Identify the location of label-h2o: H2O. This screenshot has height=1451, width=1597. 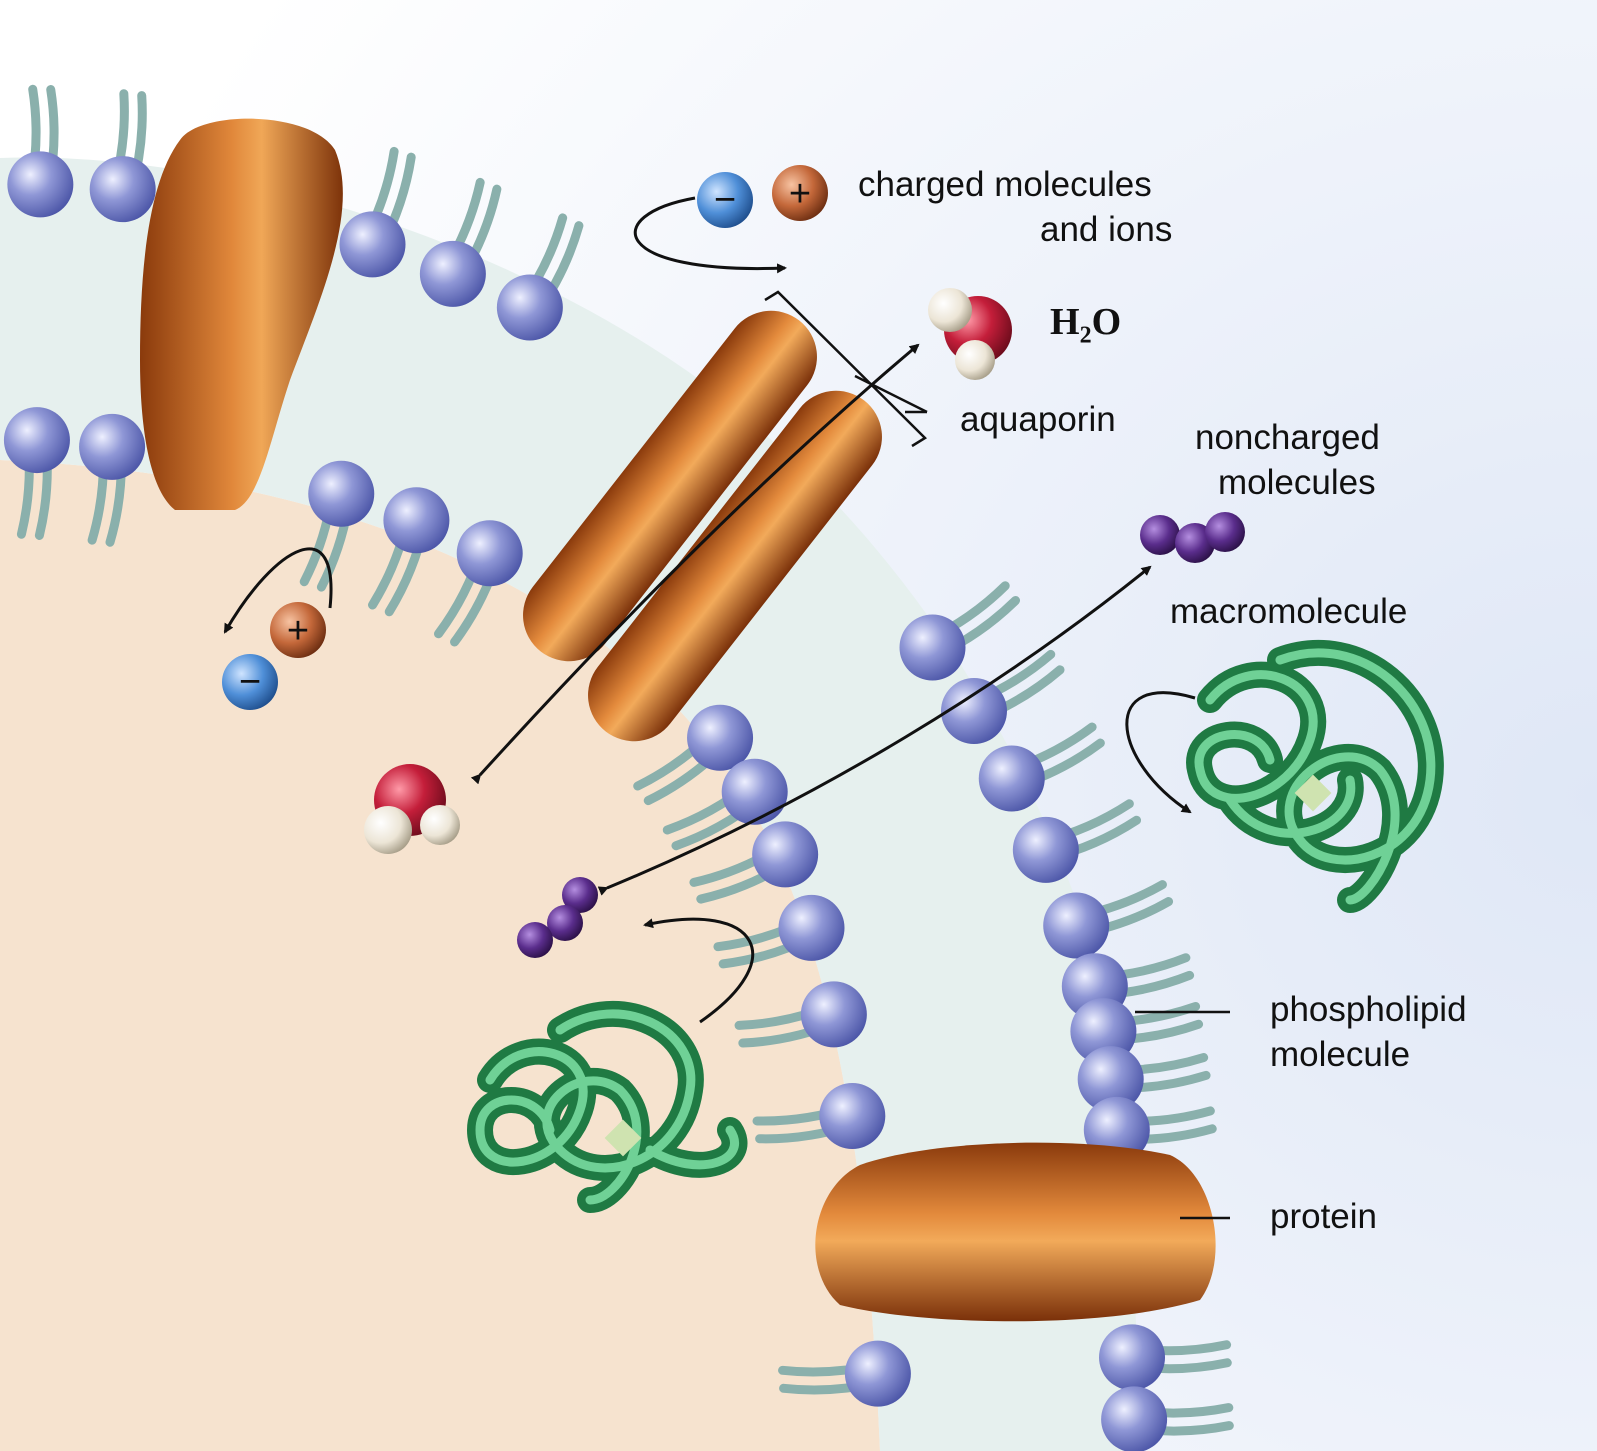
(1085, 325).